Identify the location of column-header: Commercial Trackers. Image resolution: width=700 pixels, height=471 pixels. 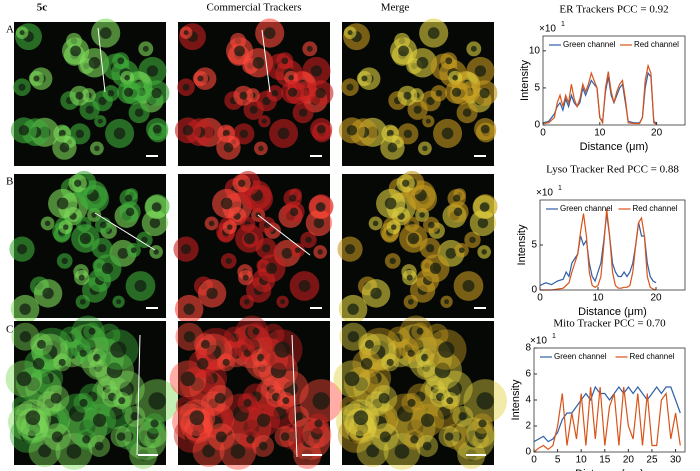
(253, 8).